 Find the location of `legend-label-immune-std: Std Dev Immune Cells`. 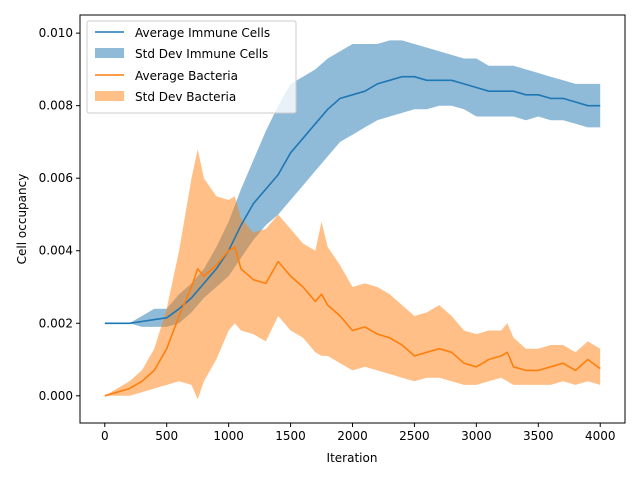

legend-label-immune-std: Std Dev Immune Cells is located at coordinates (201, 54).